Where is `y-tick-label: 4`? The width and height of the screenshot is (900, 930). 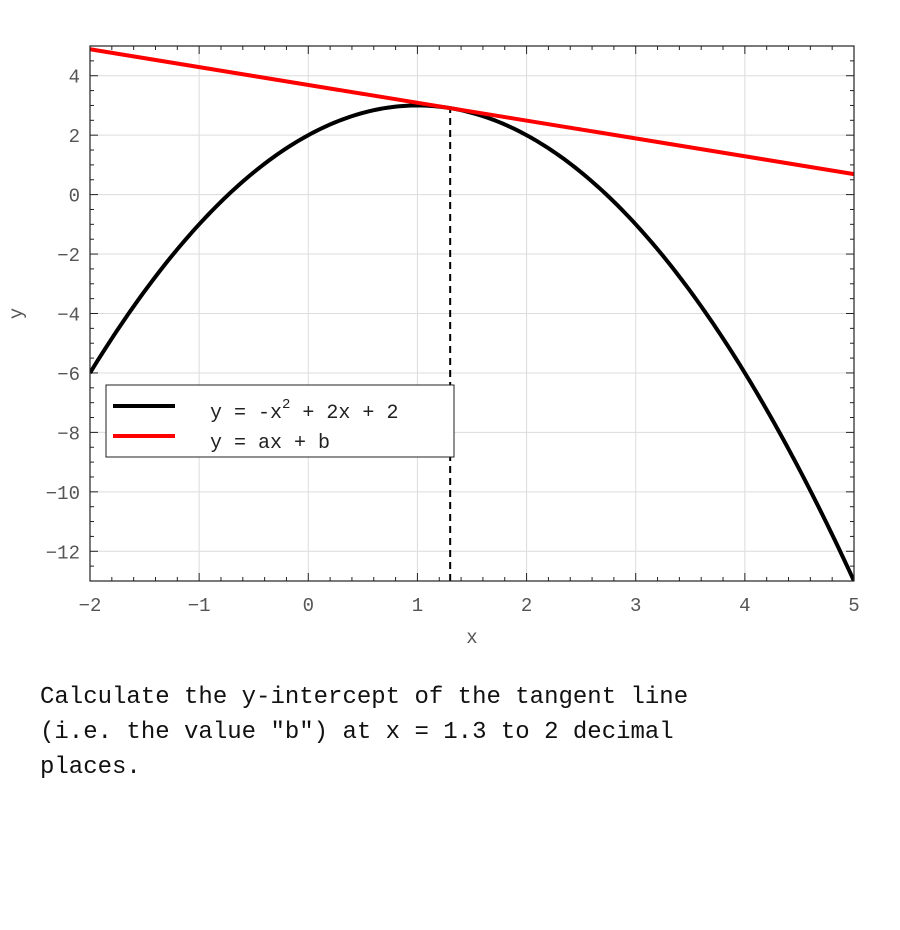
y-tick-label: 4 is located at coordinates (74, 78).